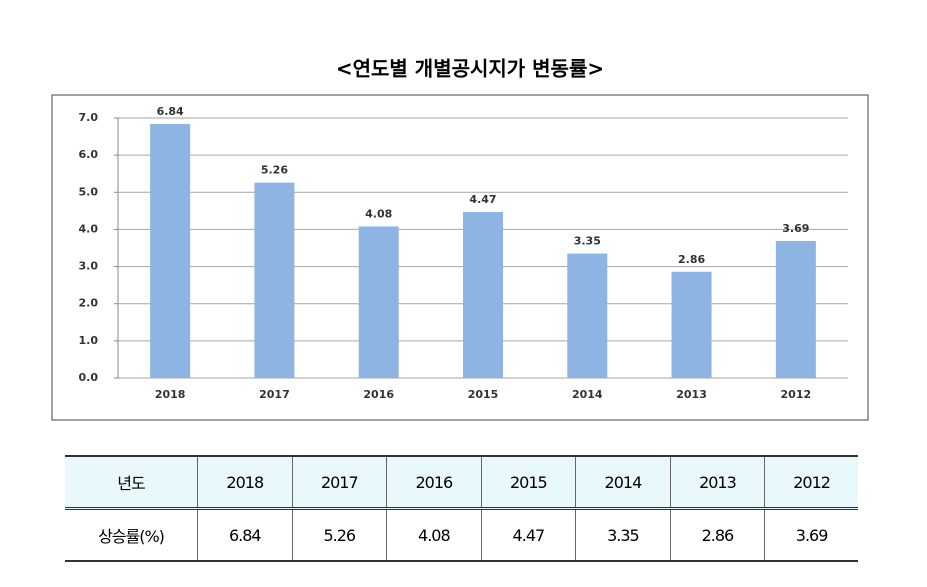 The width and height of the screenshot is (927, 587). Describe the element at coordinates (796, 394) in the screenshot. I see `x-tick-label: 2012` at that location.